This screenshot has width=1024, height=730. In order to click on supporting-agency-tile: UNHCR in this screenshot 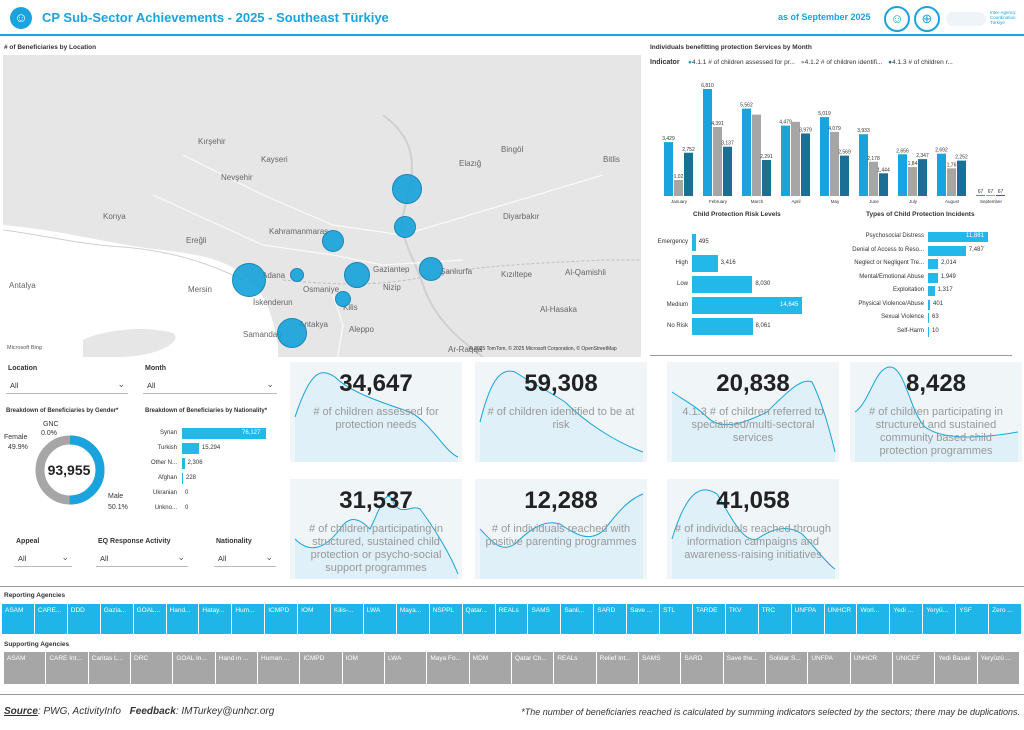, I will do `click(871, 668)`.